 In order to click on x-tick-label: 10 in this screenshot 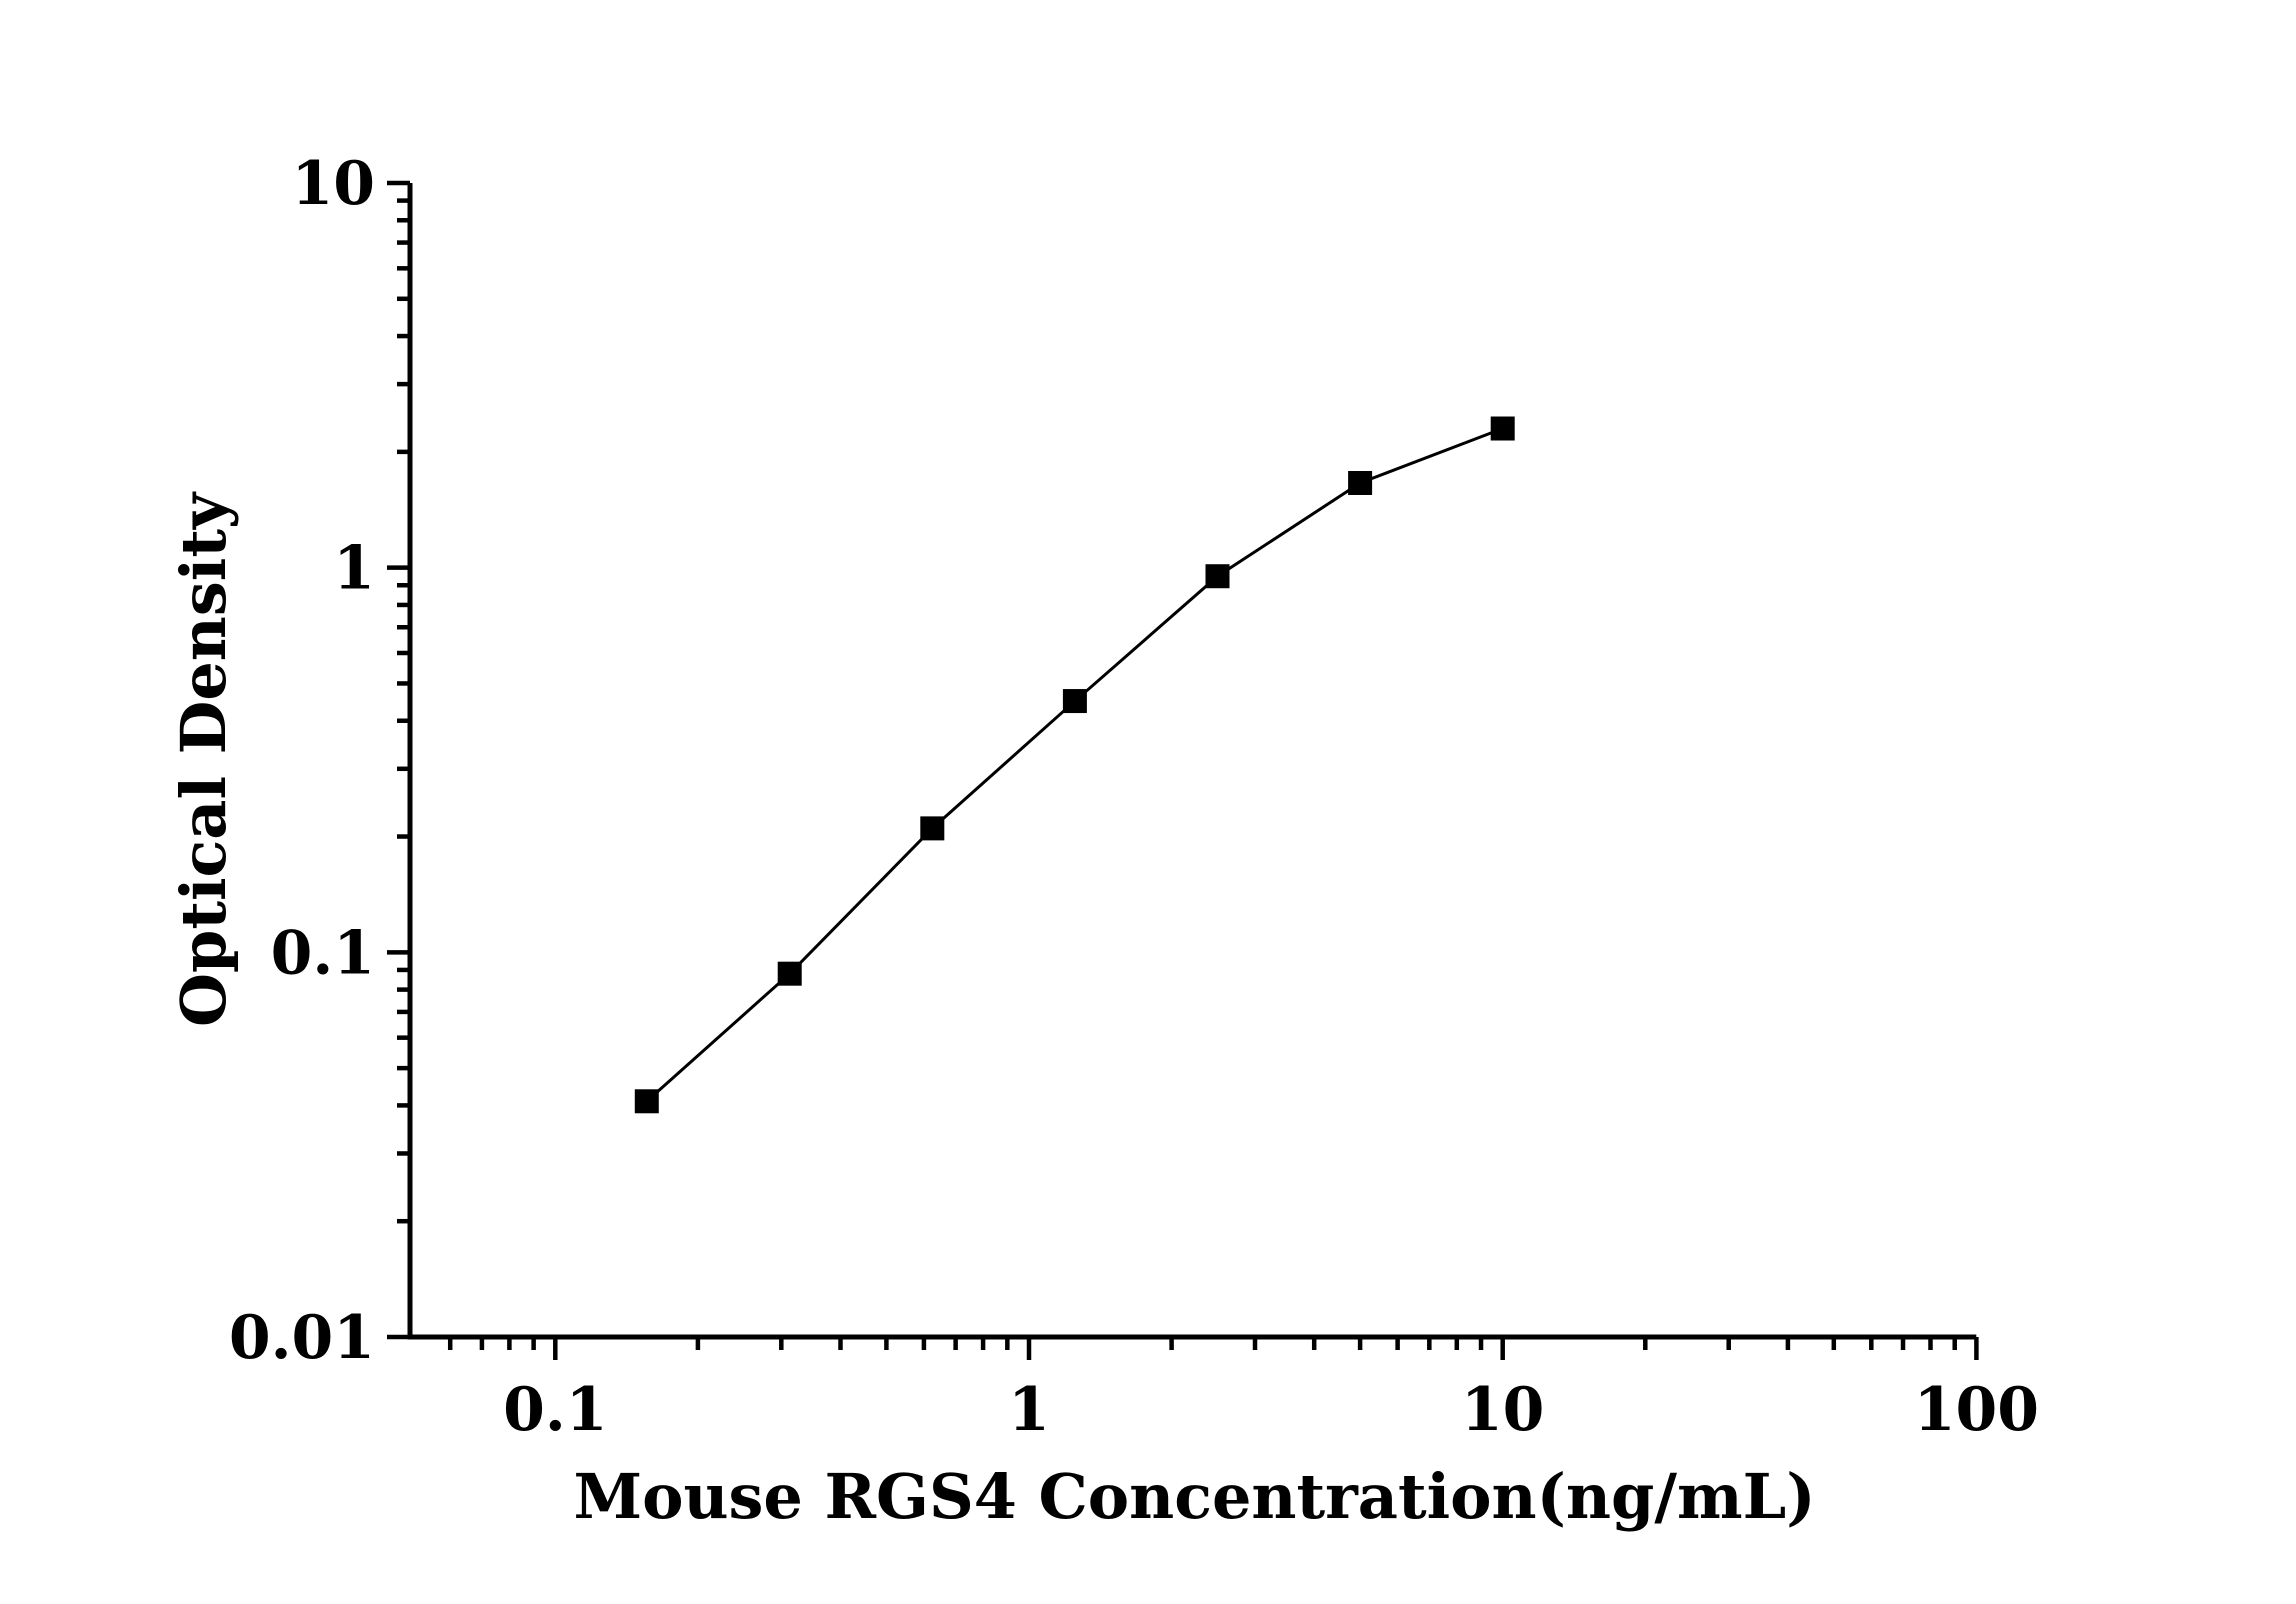, I will do `click(1503, 1410)`.